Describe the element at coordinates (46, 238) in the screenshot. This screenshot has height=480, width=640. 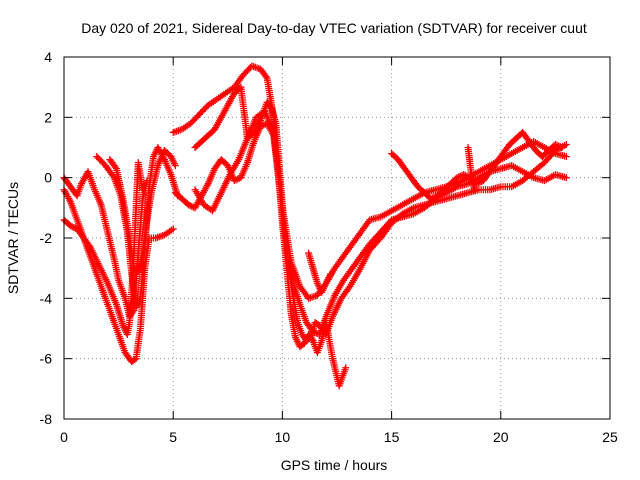
I see `y-tick-label: -2` at that location.